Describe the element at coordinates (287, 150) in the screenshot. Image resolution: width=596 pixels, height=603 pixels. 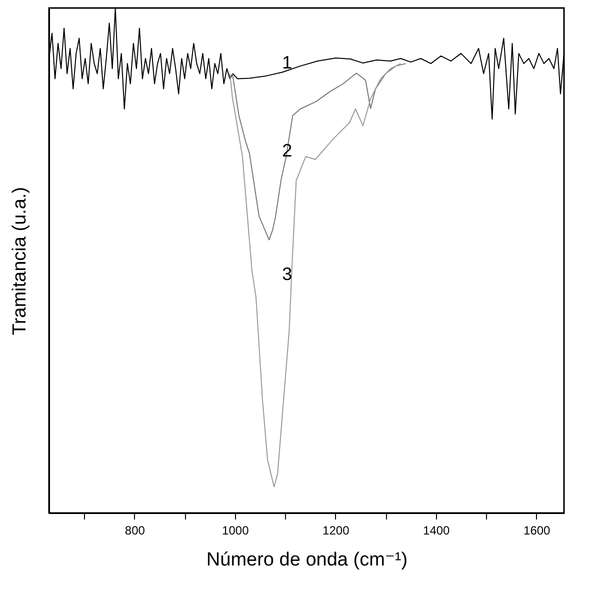
I see `series-label: 2` at that location.